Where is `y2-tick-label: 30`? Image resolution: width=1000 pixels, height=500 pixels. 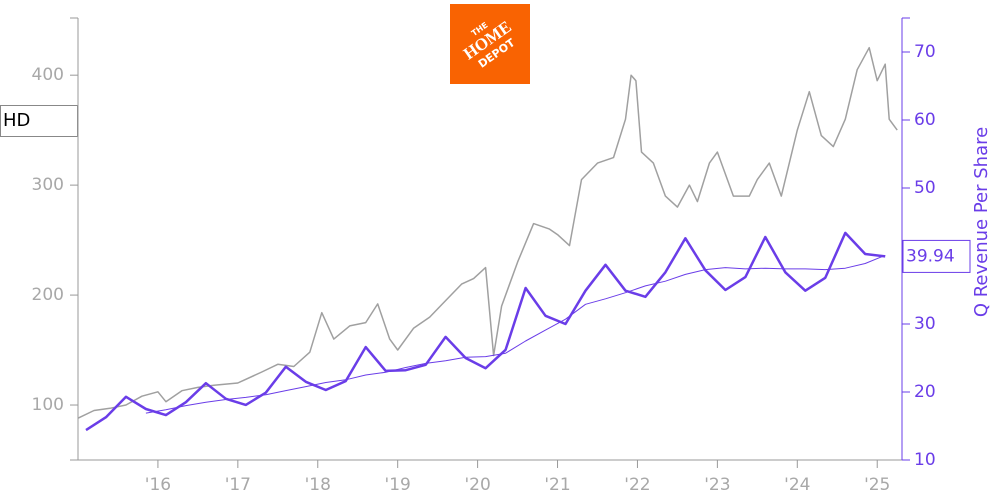 y2-tick-label: 30 is located at coordinates (925, 324).